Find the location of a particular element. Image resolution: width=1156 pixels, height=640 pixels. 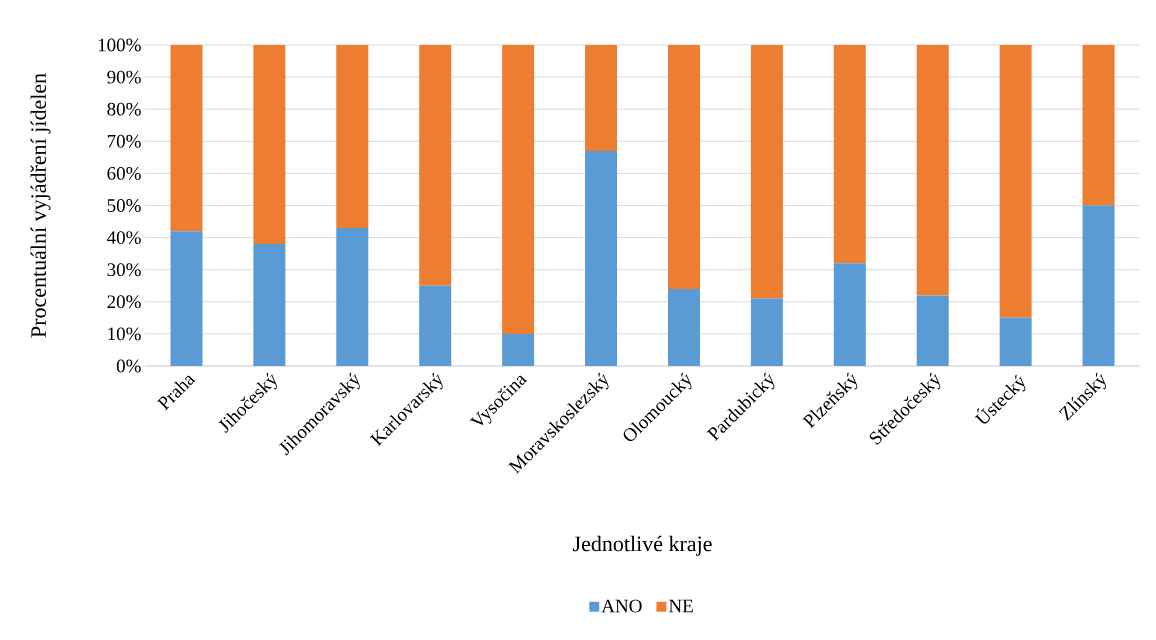

y-tick-label: 90% is located at coordinates (124, 77).